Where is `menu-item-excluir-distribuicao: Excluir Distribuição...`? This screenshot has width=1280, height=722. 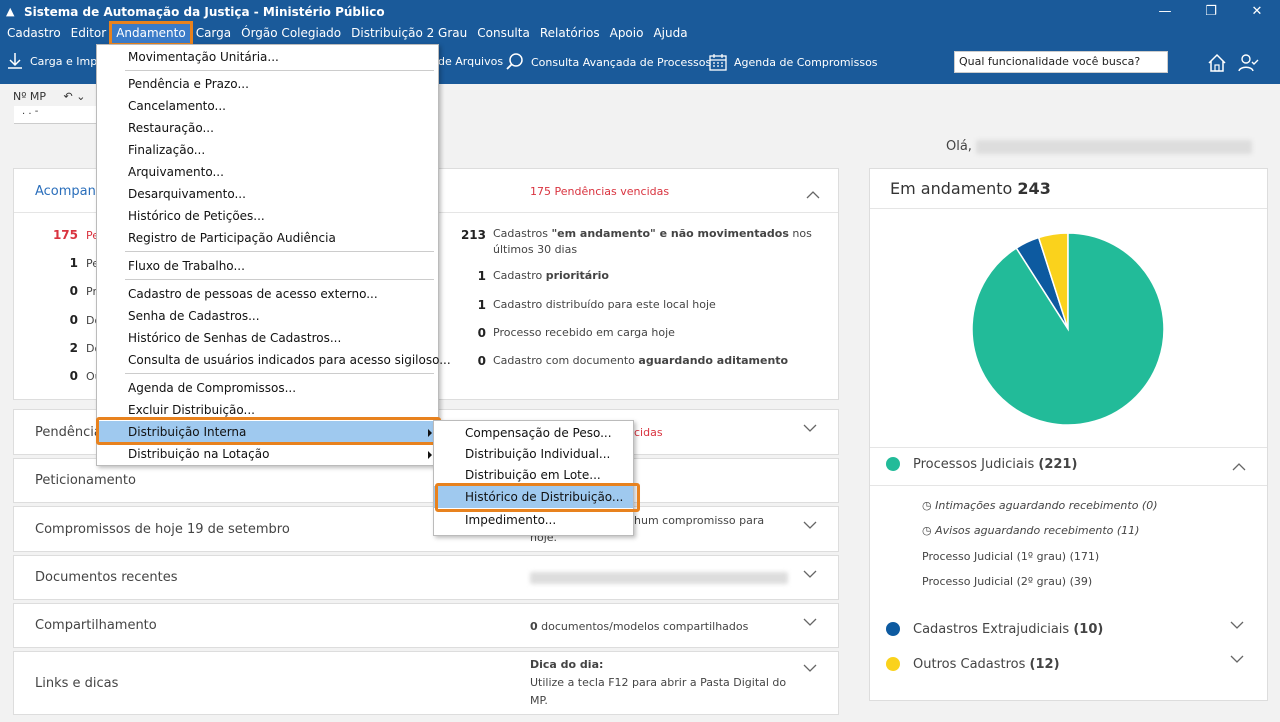 menu-item-excluir-distribuicao: Excluir Distribuição... is located at coordinates (191, 410).